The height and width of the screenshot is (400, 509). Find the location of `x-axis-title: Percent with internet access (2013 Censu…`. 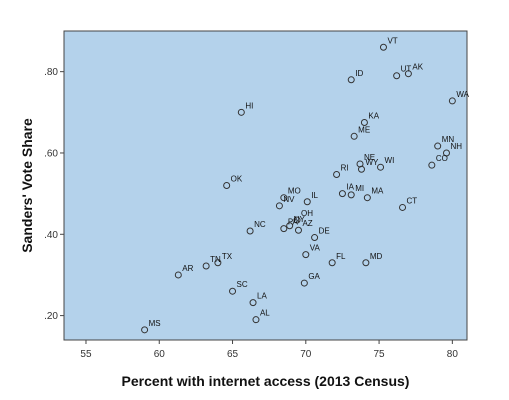

x-axis-title: Percent with internet access (2013 Censu… is located at coordinates (266, 381).